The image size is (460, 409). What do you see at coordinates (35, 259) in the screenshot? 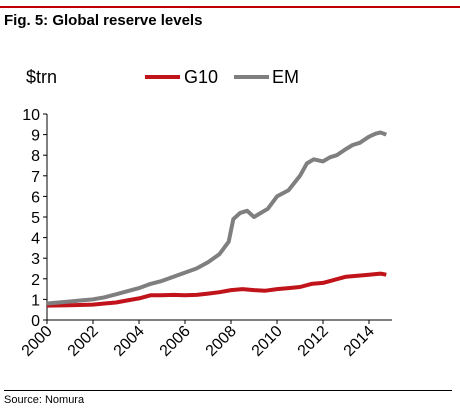
I see `y-tick-label: 3` at bounding box center [35, 259].